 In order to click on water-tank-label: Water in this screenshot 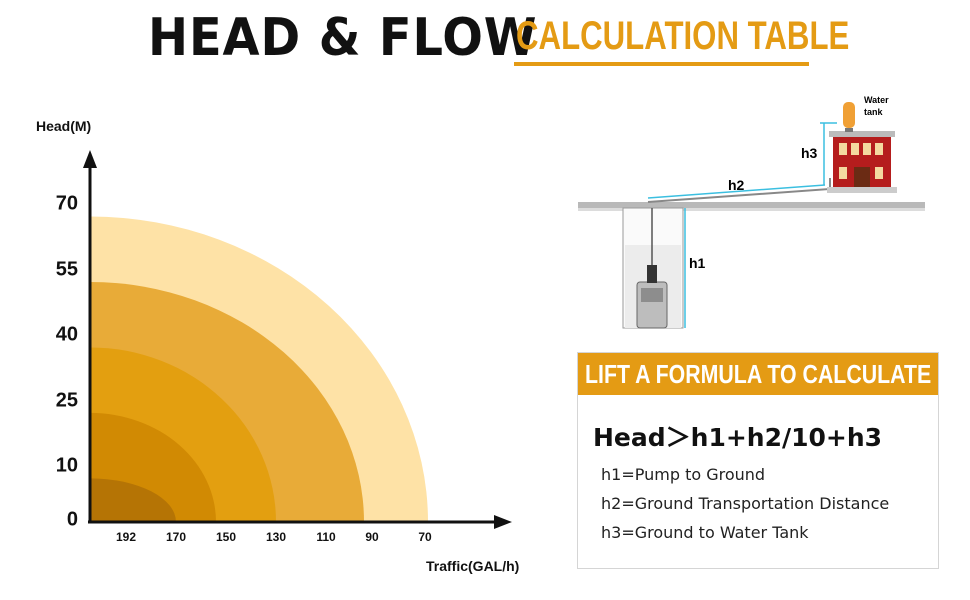, I will do `click(876, 100)`.